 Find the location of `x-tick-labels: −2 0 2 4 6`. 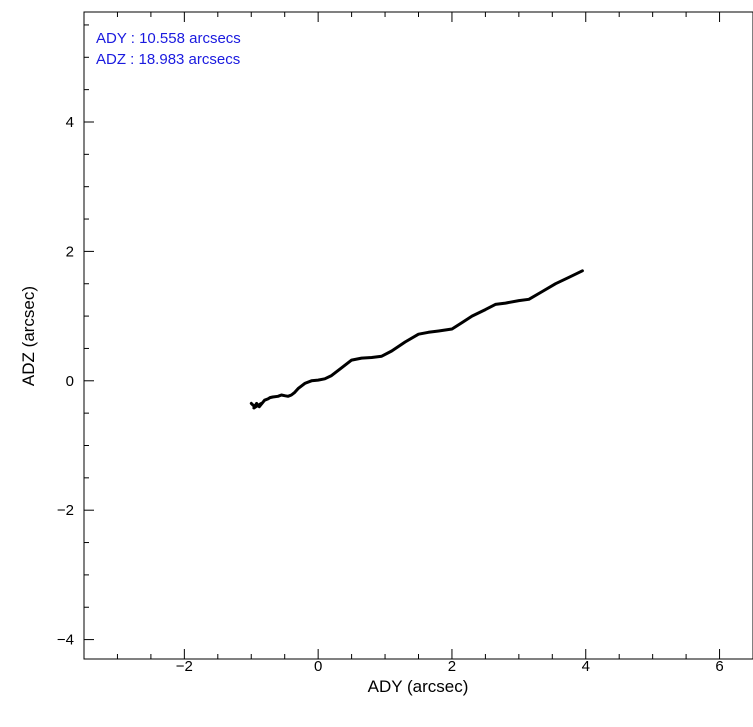

x-tick-labels: −2 0 2 4 6 is located at coordinates (450, 666).